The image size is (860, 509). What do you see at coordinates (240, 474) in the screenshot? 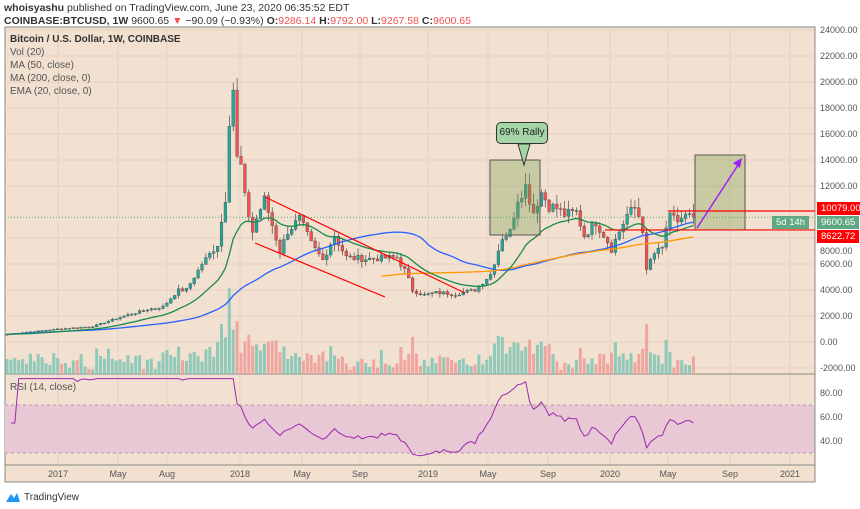
I see `time-tick: 2018` at bounding box center [240, 474].